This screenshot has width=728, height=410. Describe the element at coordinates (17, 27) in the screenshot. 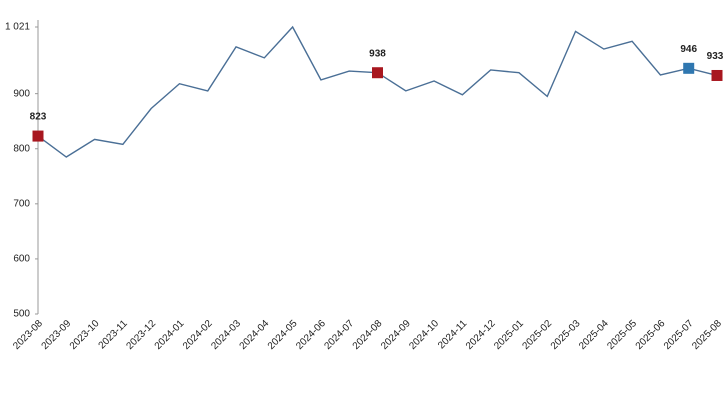

I see `y-tick-label: 1 021` at that location.